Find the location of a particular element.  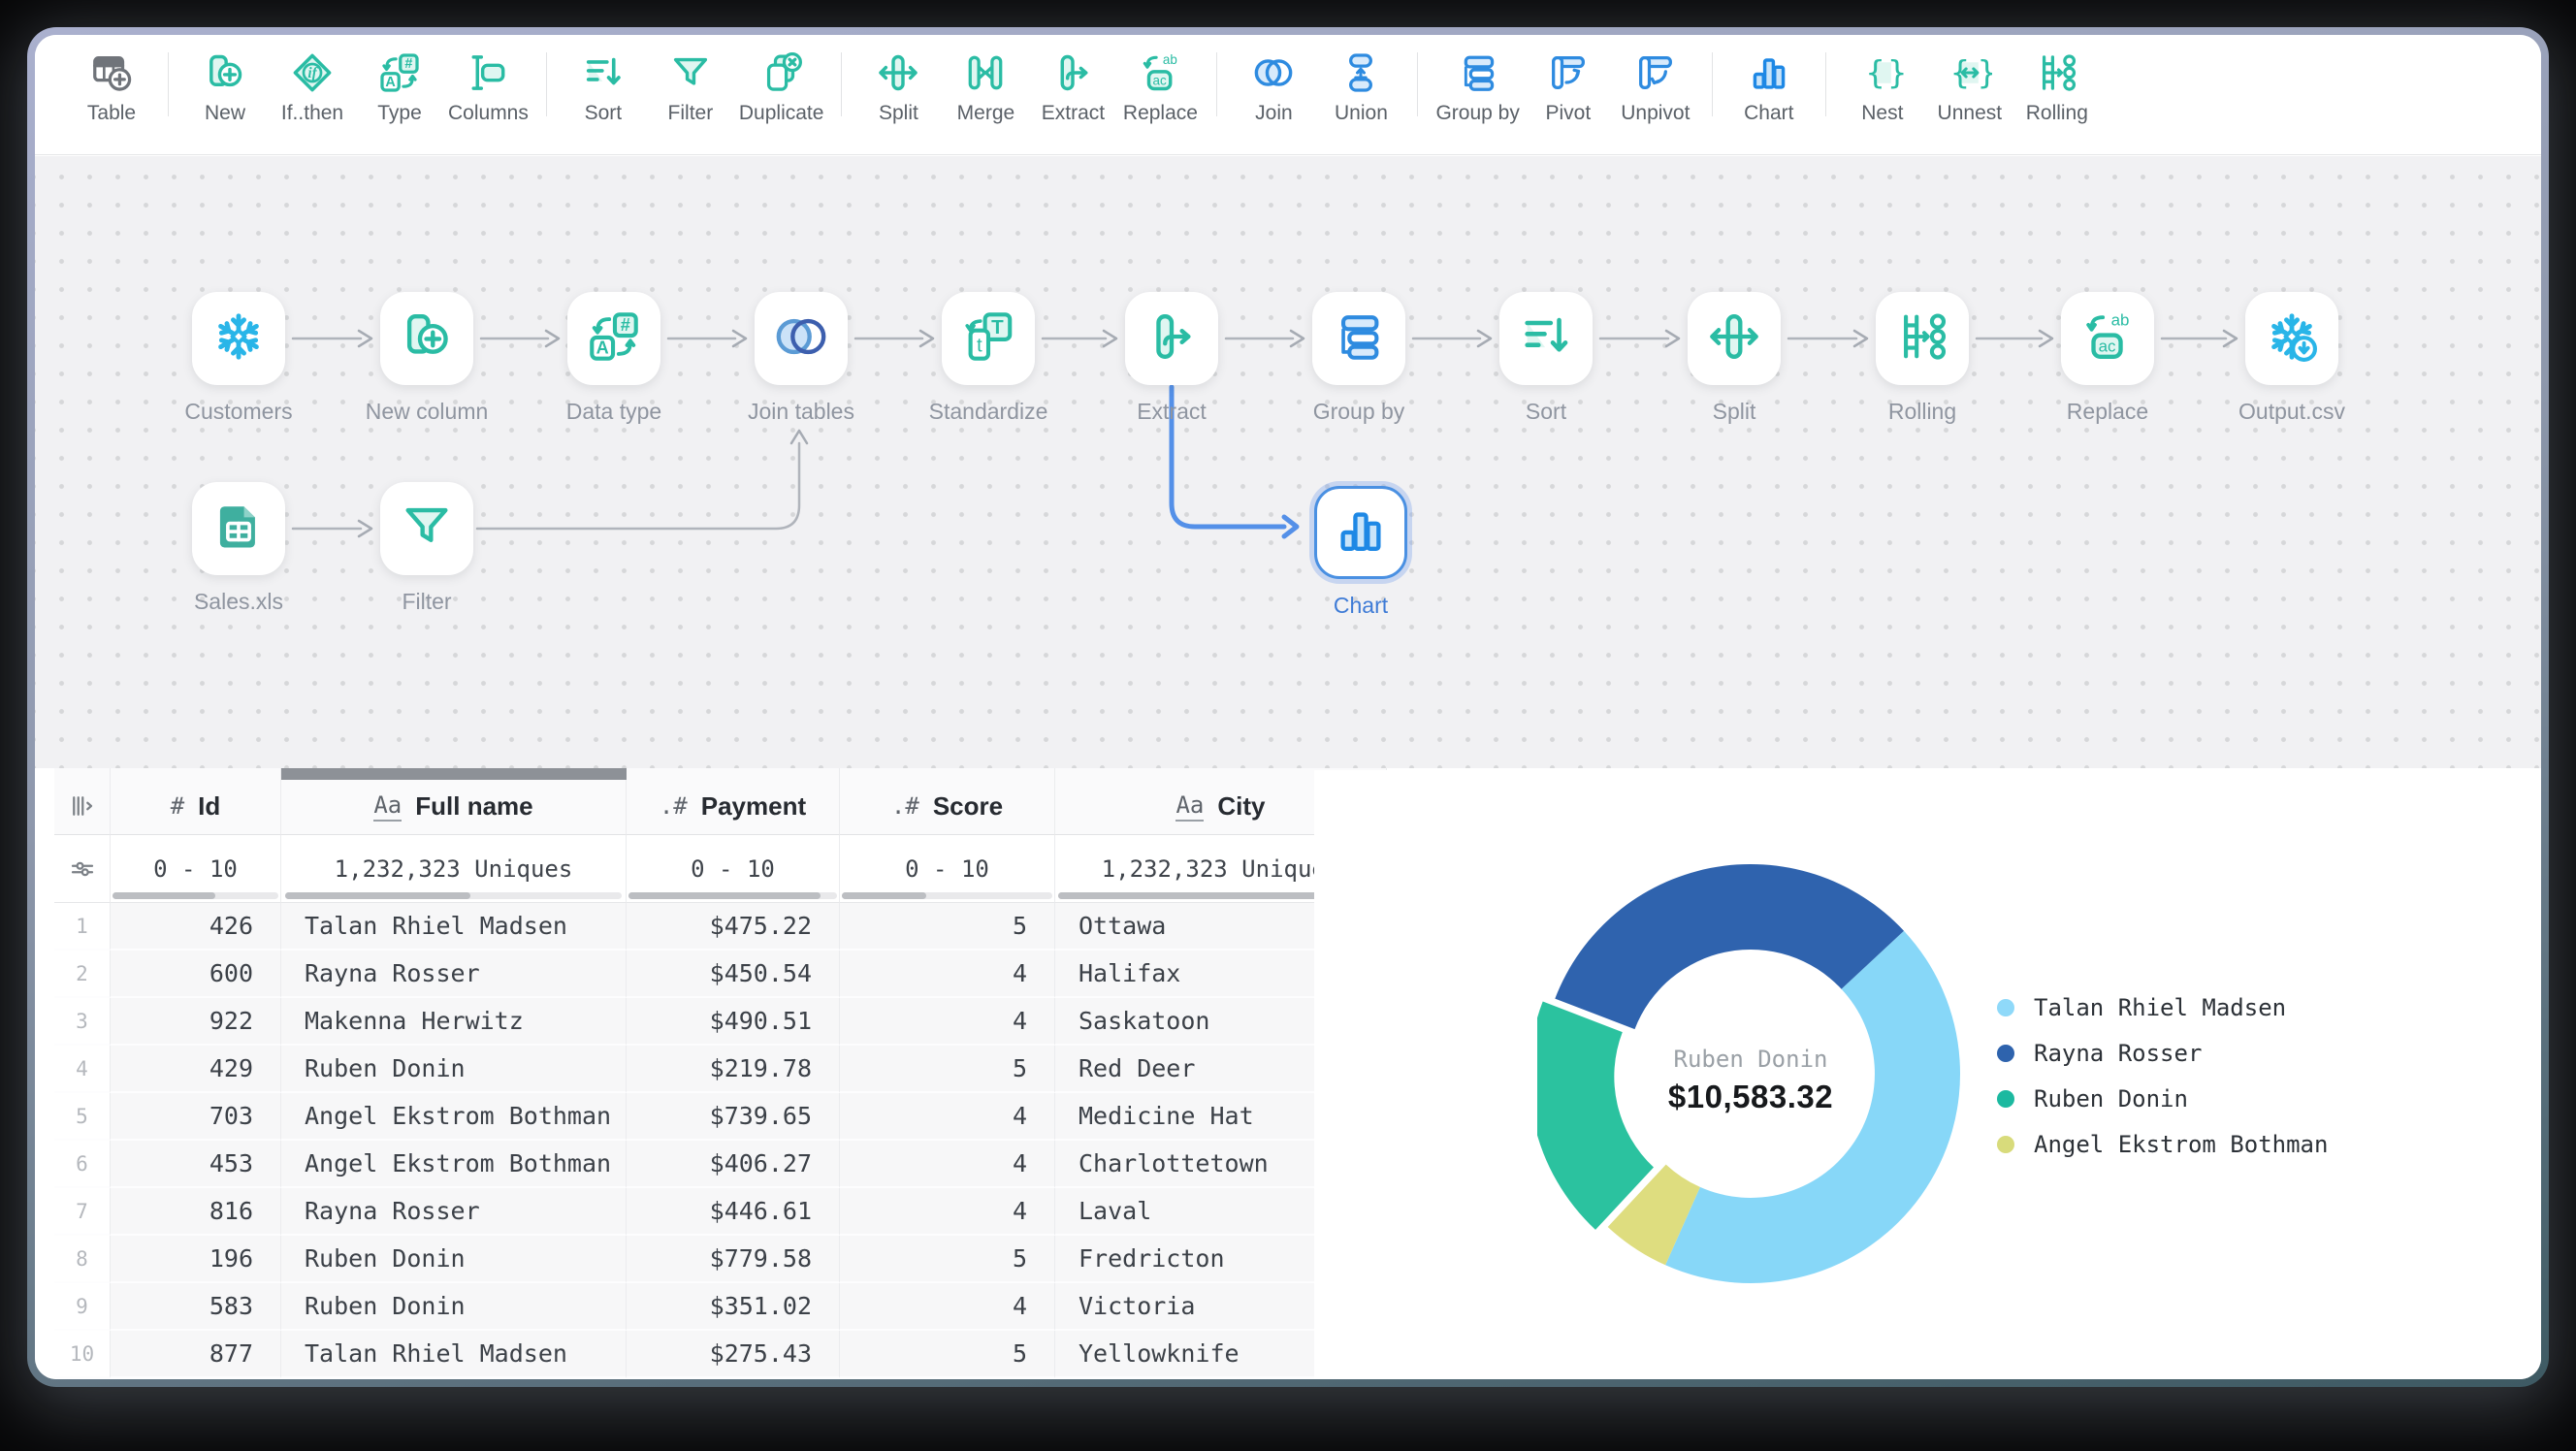

toolbar-button-sort: Sort is located at coordinates (603, 87).